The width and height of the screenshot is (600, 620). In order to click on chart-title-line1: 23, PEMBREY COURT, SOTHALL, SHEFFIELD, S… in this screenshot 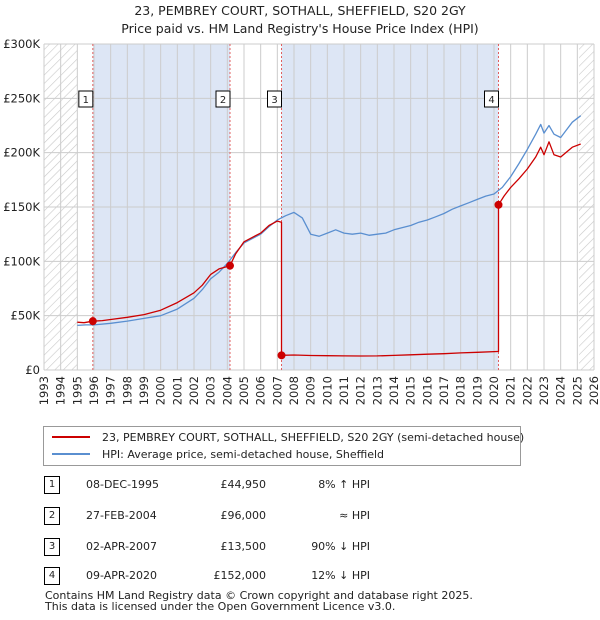, I will do `click(300, 10)`.